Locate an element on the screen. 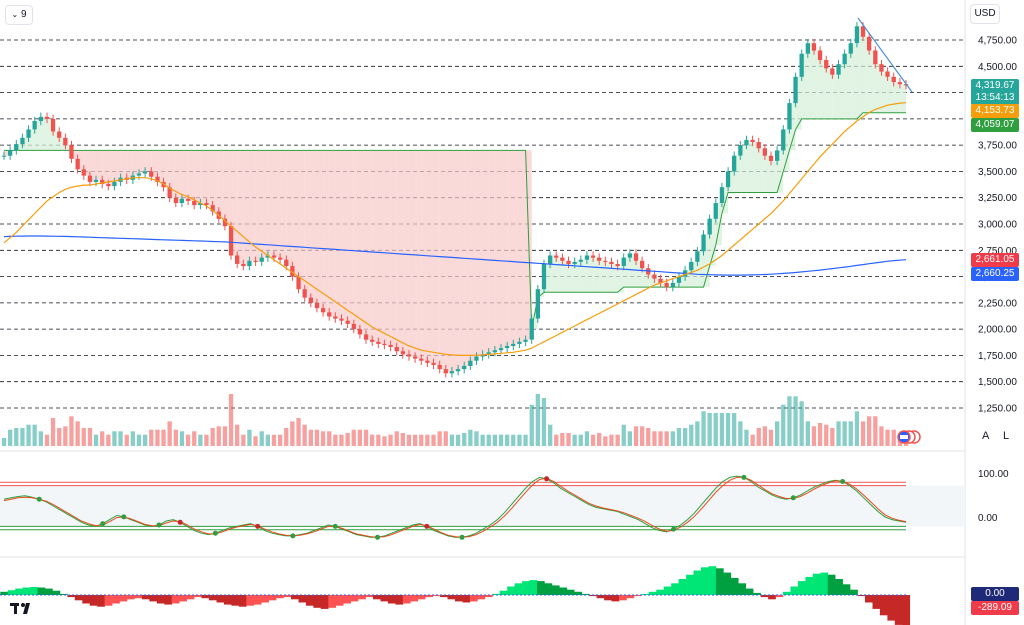 The height and width of the screenshot is (625, 1024). ma-slow-line is located at coordinates (455, 255).